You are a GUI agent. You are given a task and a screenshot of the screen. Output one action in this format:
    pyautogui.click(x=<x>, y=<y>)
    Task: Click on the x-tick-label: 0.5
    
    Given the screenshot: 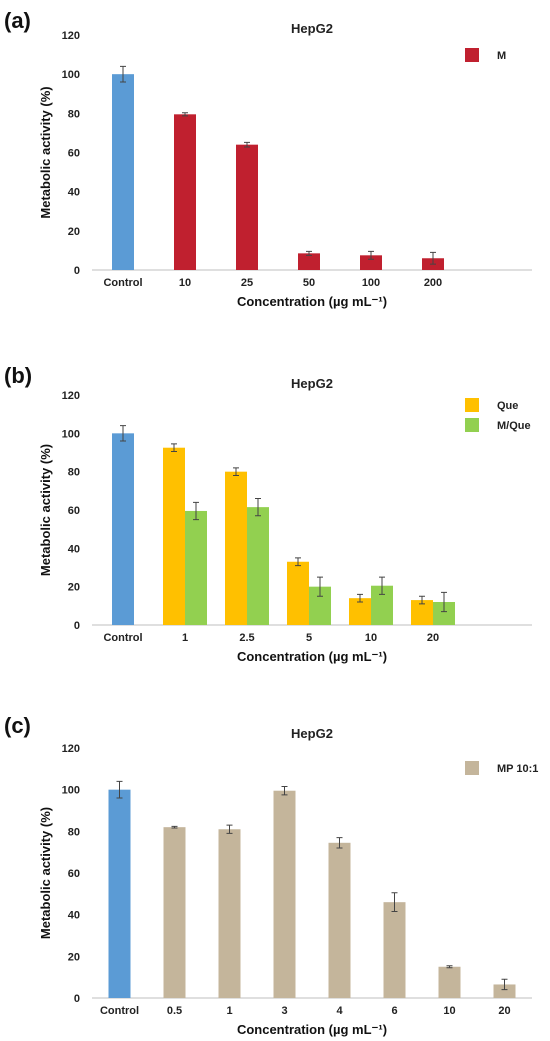 What is the action you would take?
    pyautogui.click(x=174, y=1011)
    